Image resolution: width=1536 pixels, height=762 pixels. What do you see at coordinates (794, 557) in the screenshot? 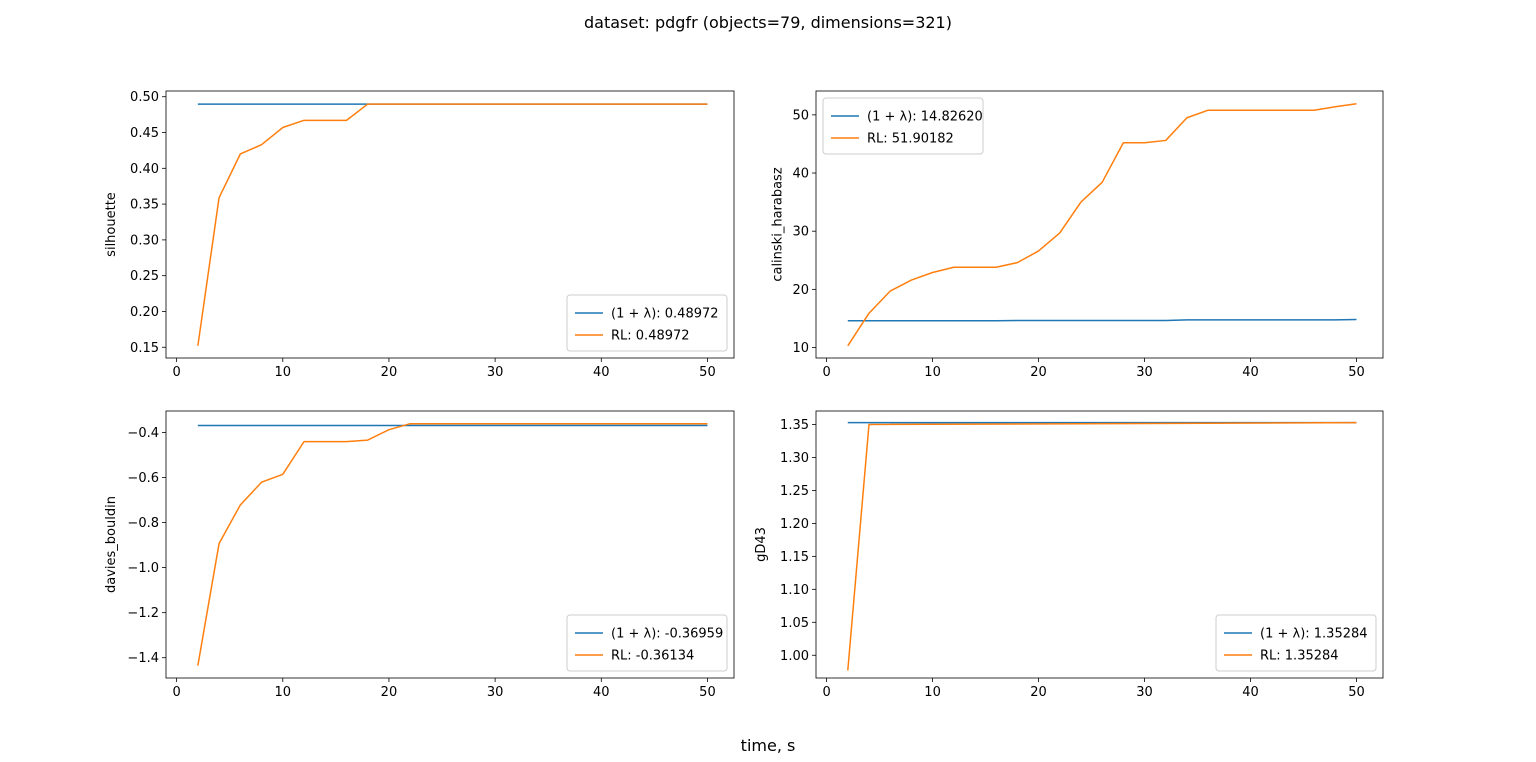
I see `y-tick-label: 1.15` at bounding box center [794, 557].